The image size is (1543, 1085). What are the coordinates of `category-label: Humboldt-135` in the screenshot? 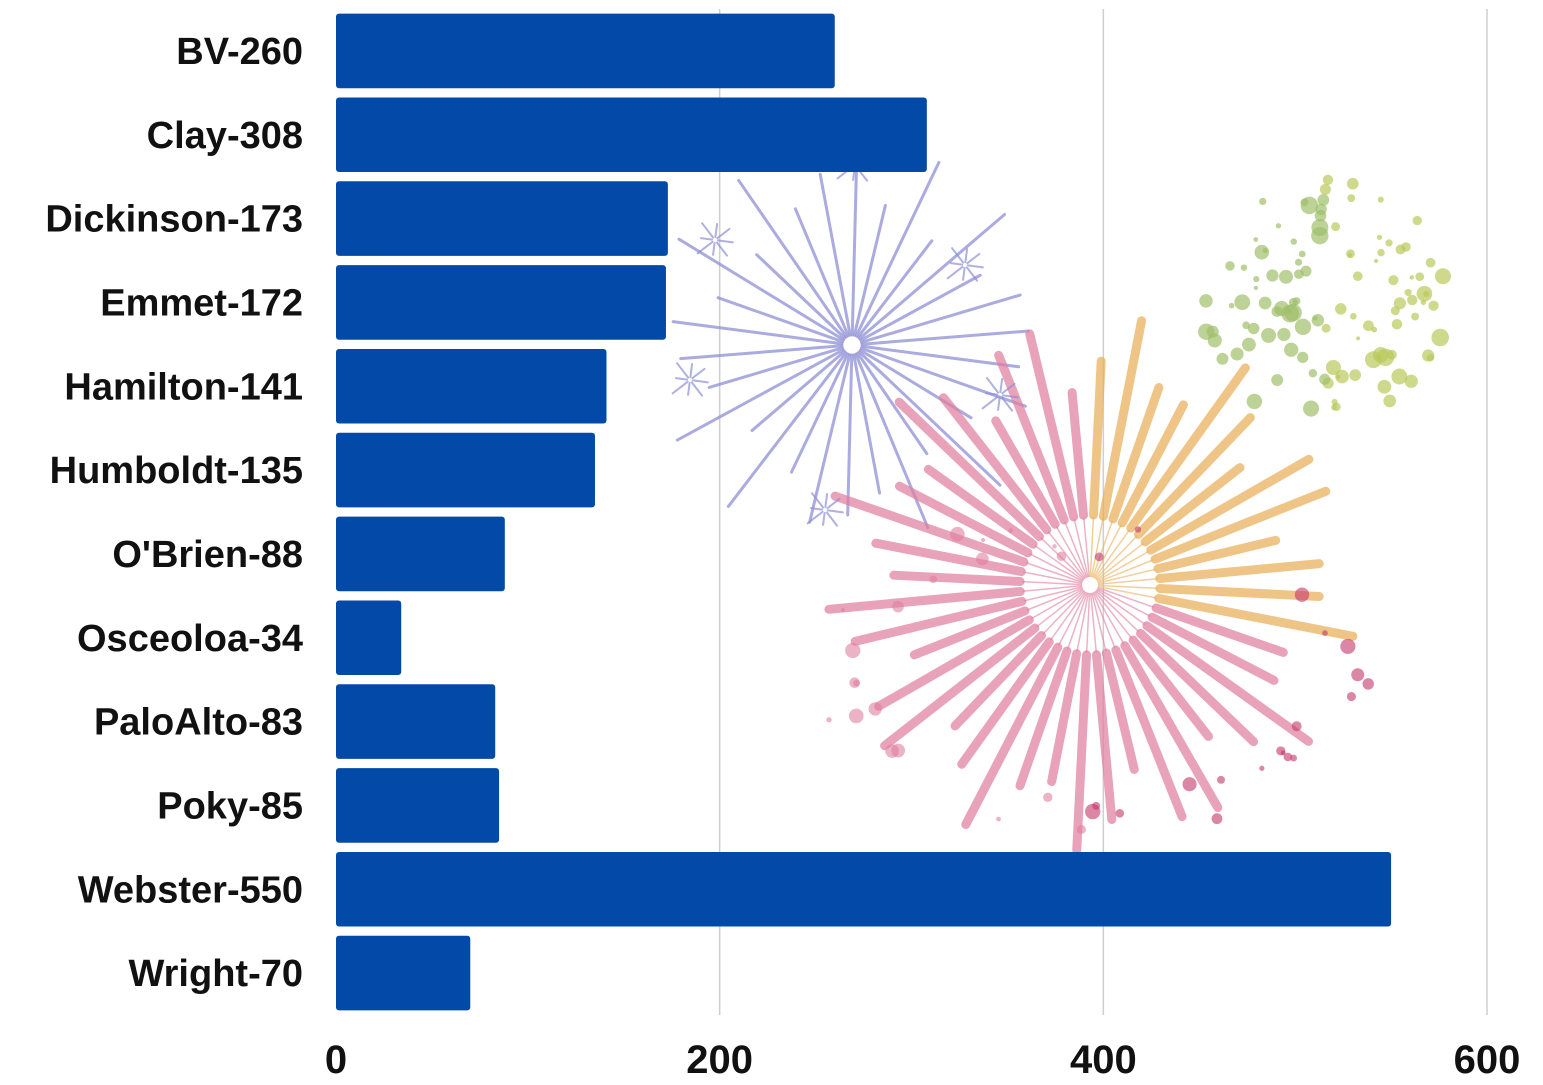 It's located at (176, 471).